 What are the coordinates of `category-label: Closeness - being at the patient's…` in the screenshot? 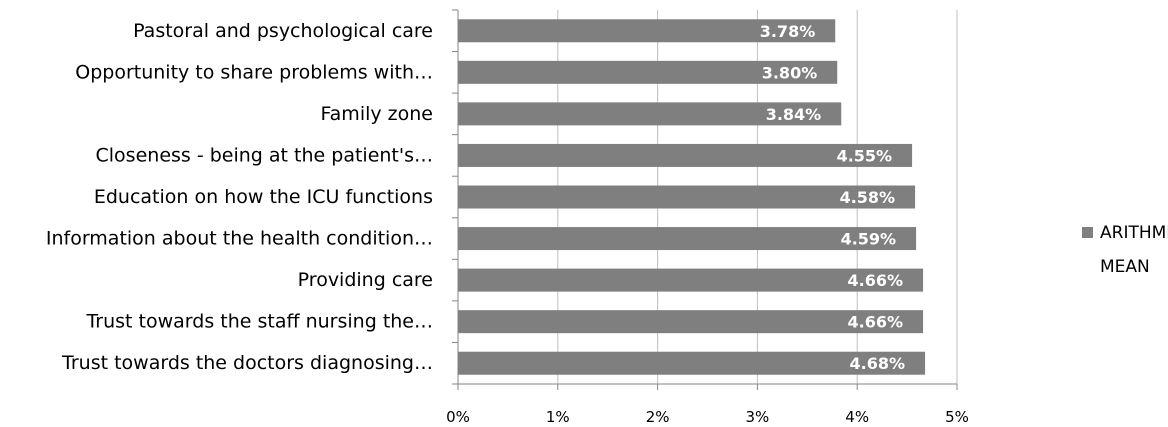 It's located at (264, 155).